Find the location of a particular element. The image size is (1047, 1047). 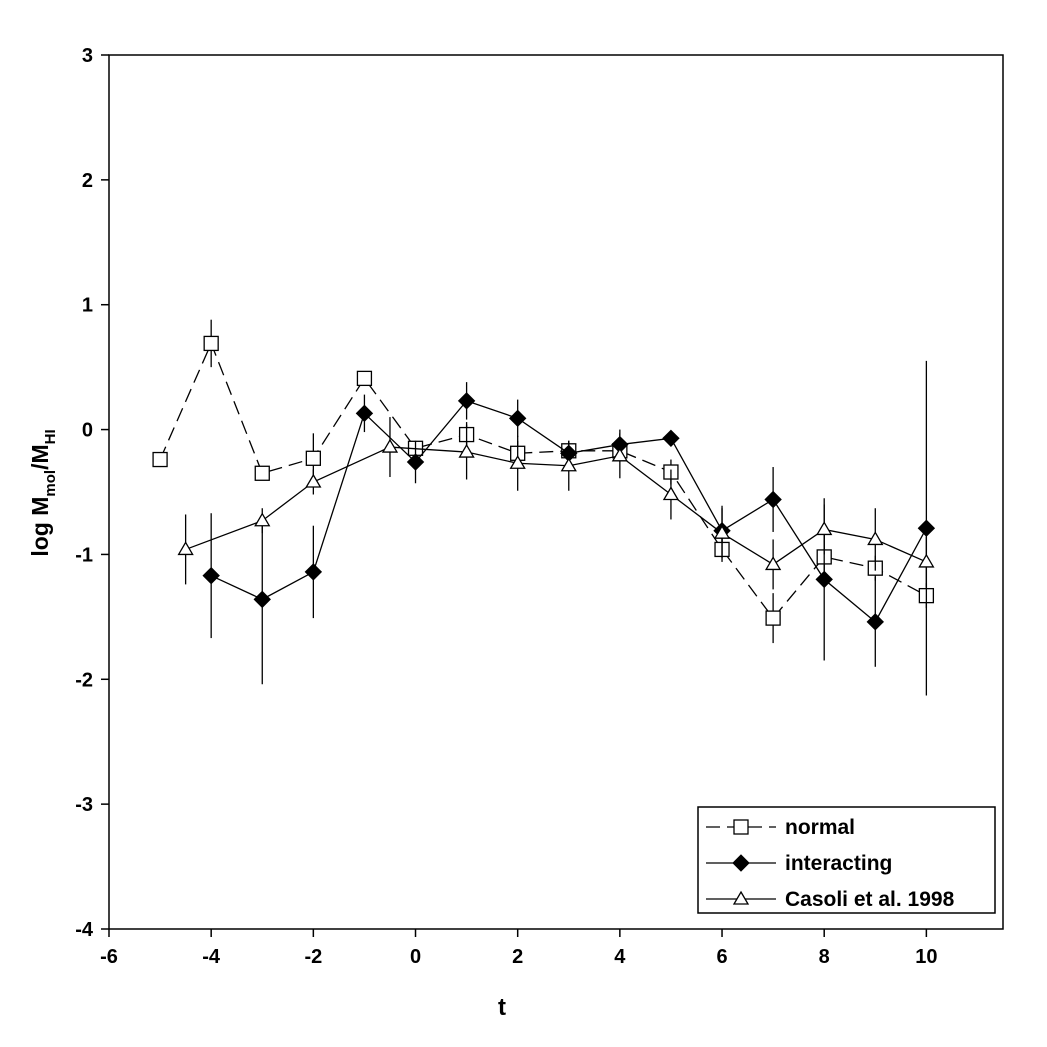

y-tick-label-3: 0 is located at coordinates (87, 431).